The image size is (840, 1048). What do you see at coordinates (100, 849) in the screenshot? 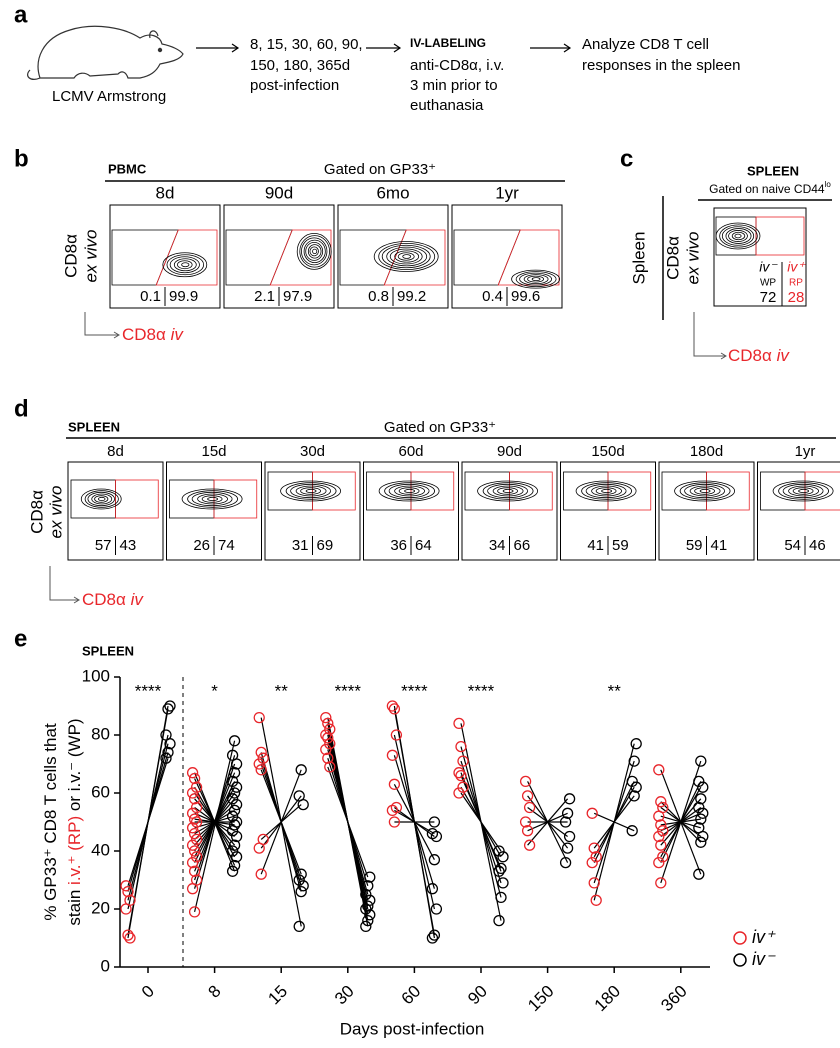
I see `y-tick-label: 40` at bounding box center [100, 849].